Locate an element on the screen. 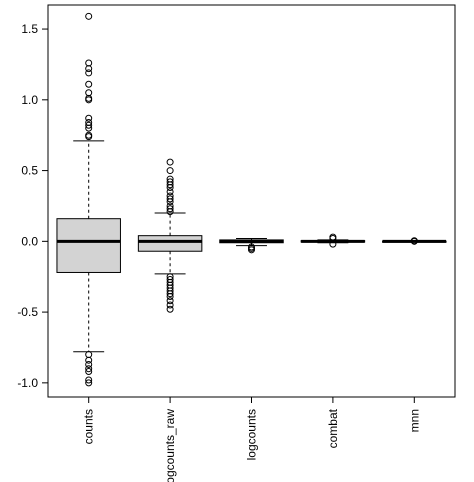 The image size is (474, 482). x-tick-label: logcounts_raw is located at coordinates (170, 445).